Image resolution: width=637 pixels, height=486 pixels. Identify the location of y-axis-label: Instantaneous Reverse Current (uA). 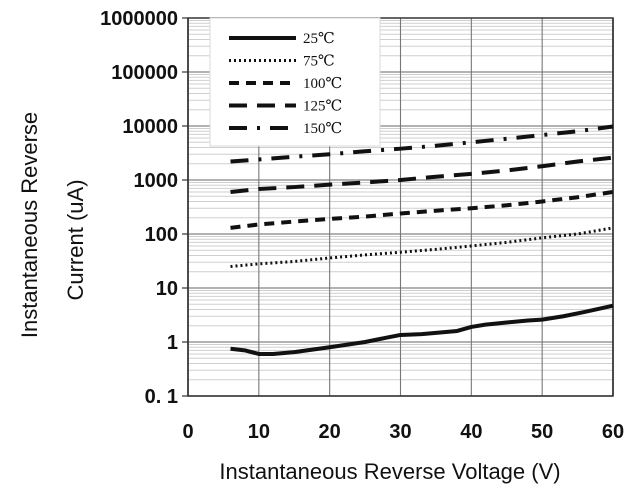
(52, 225).